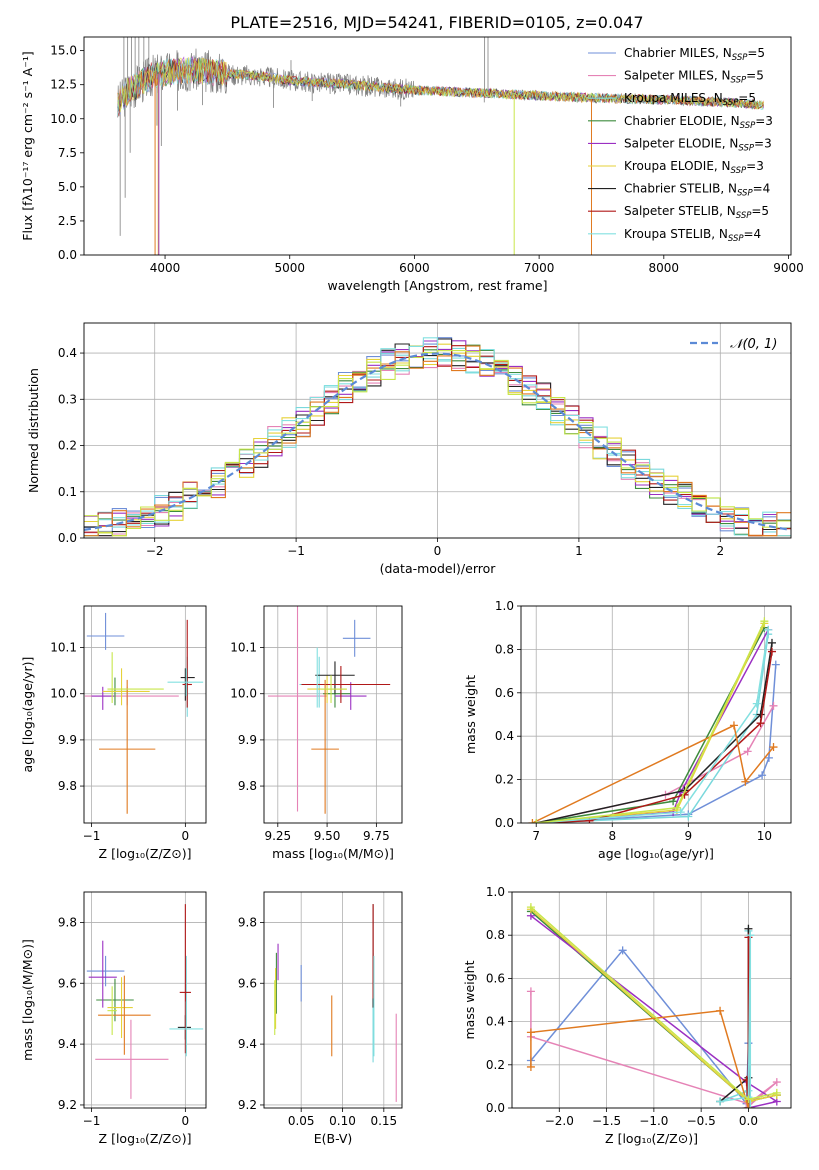 The width and height of the screenshot is (819, 1170). I want to click on legend-label: Kroupa MILES, NSSP=5, so click(690, 99).